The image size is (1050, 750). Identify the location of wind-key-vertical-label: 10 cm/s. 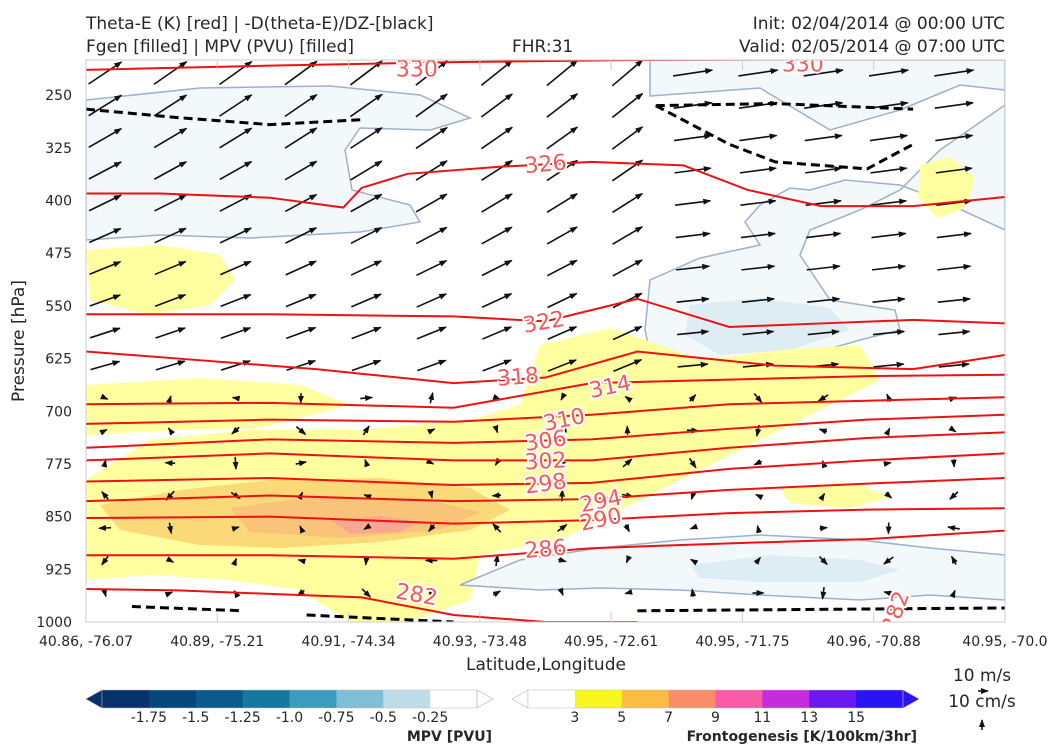
(982, 702).